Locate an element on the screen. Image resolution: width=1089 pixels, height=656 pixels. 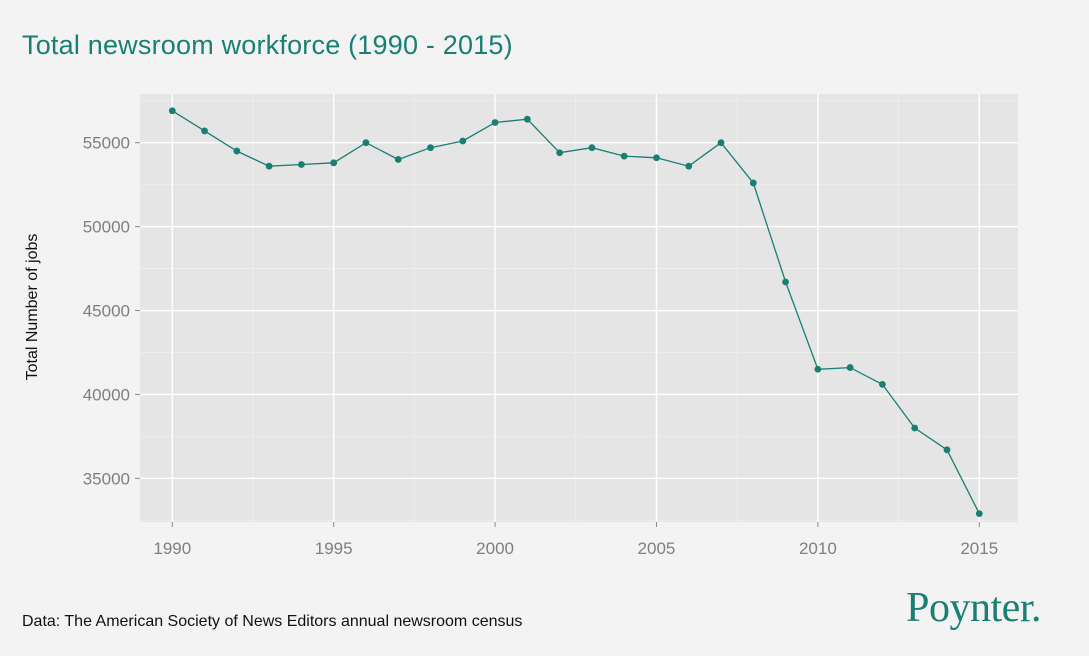
chart-title: Total newsroom workforce (1990 - 2015) is located at coordinates (267, 45).